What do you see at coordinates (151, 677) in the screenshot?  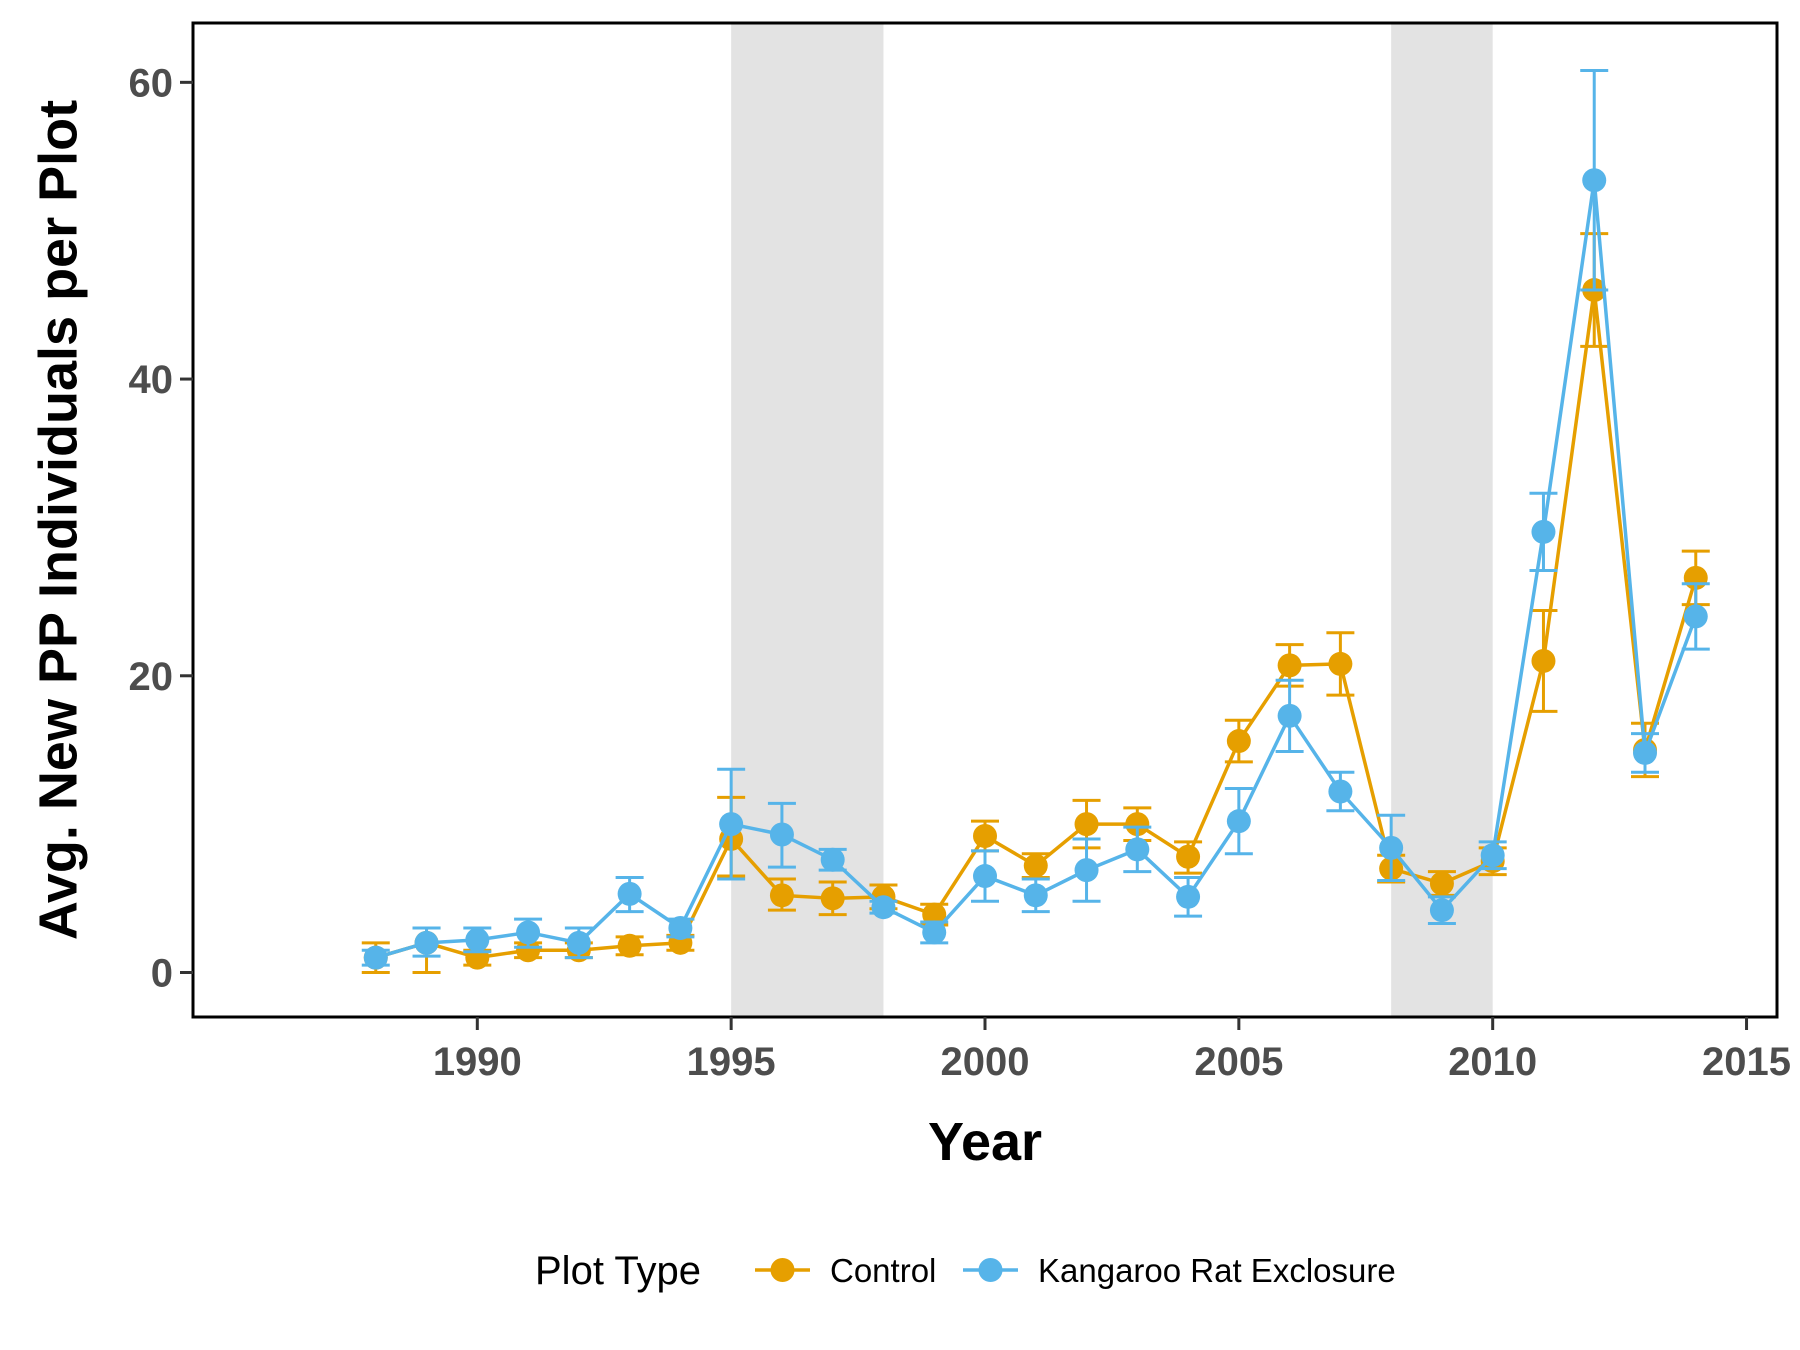 I see `y-tick-label: 20` at bounding box center [151, 677].